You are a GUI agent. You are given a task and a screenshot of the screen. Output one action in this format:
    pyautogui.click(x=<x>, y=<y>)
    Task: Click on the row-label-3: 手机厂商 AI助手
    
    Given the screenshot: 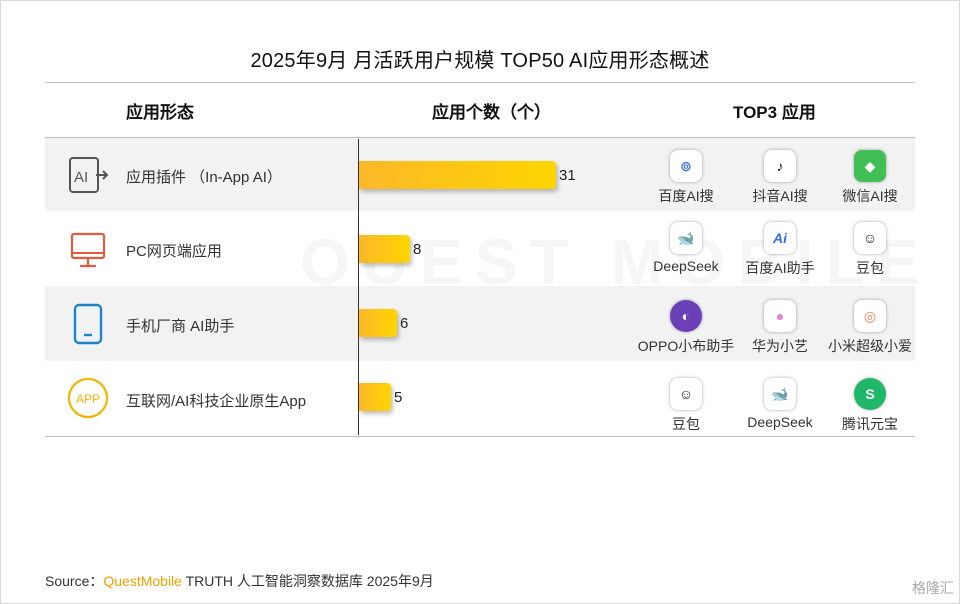 What is the action you would take?
    pyautogui.click(x=180, y=326)
    